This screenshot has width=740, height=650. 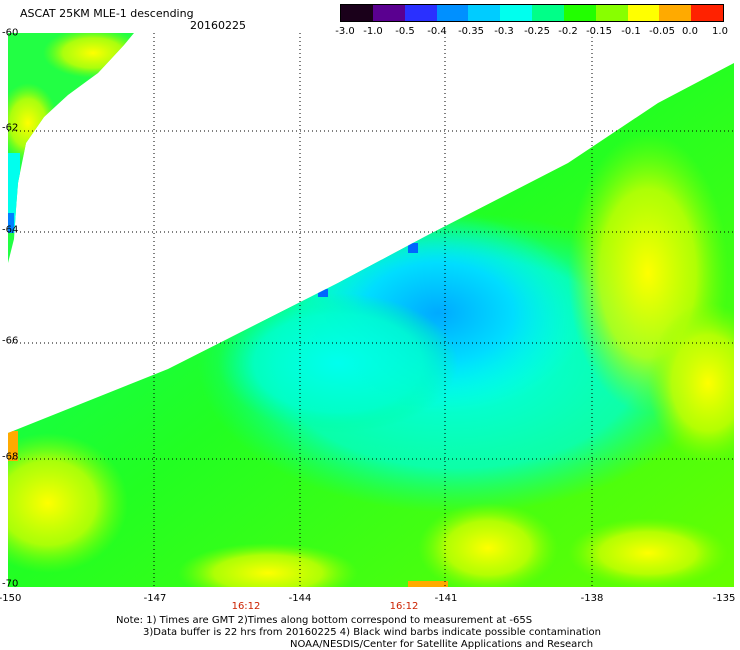 What do you see at coordinates (724, 598) in the screenshot?
I see `lon-label: -135` at bounding box center [724, 598].